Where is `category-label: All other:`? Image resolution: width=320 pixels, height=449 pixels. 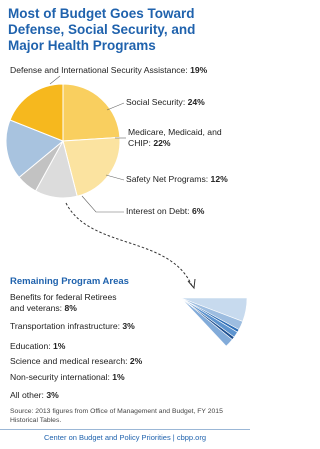
category-label: All other: is located at coordinates (27, 395).